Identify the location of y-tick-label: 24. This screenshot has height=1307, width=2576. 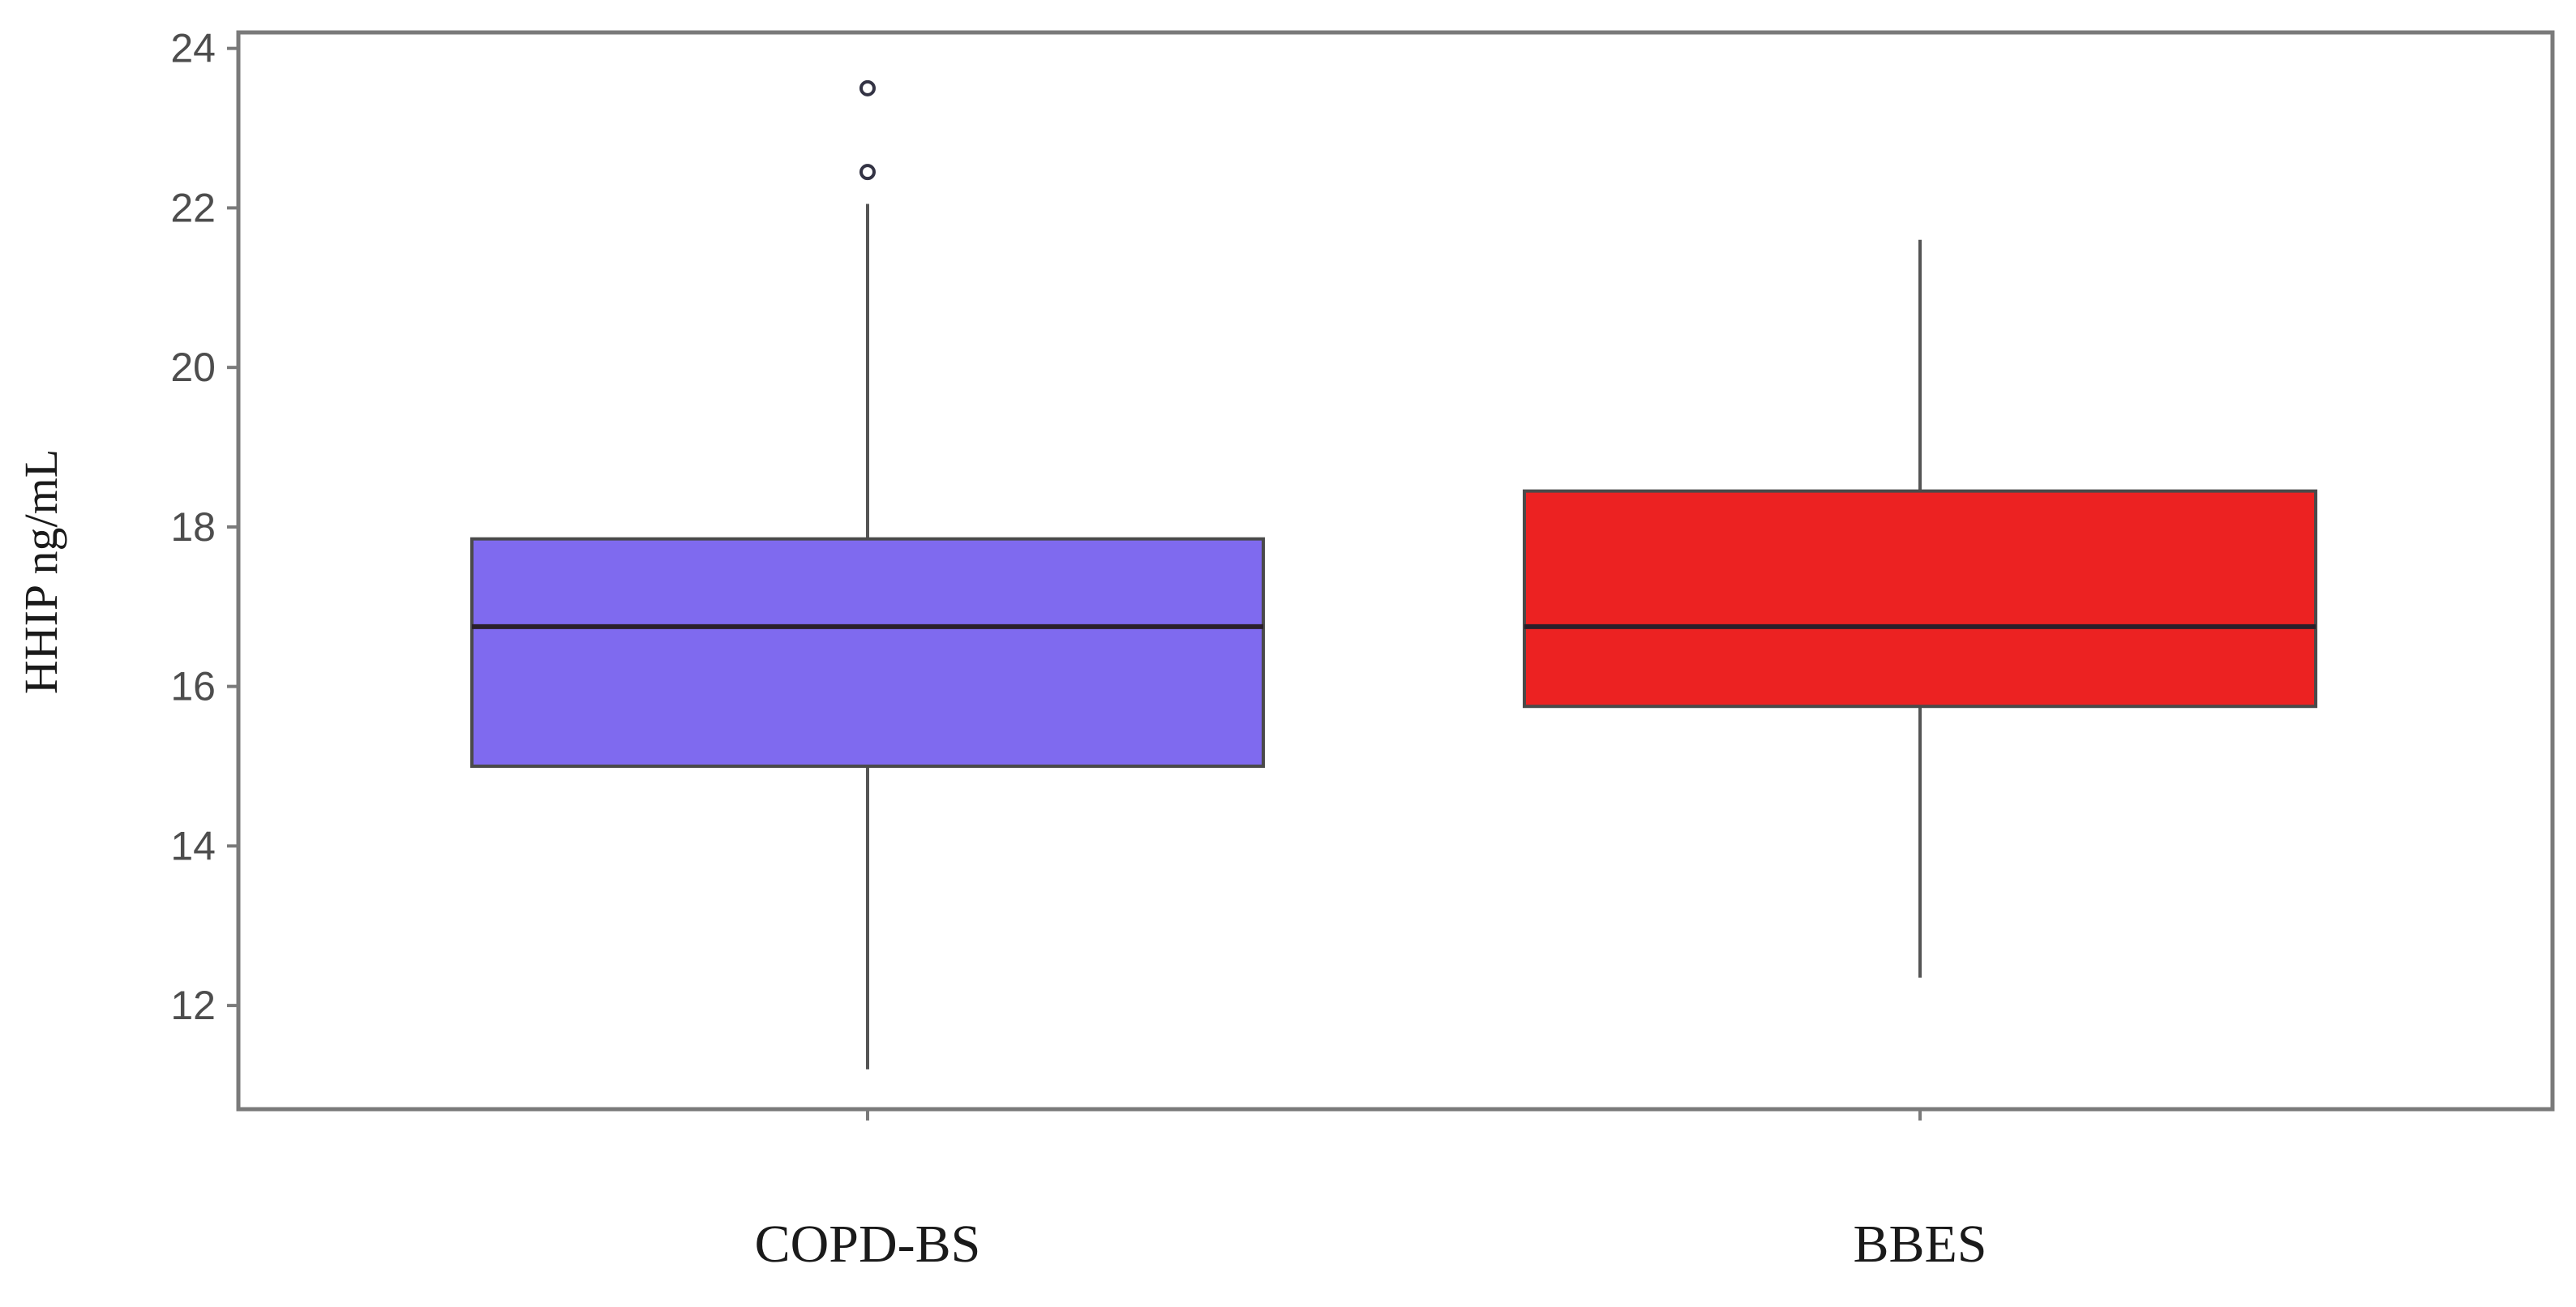
(193, 48).